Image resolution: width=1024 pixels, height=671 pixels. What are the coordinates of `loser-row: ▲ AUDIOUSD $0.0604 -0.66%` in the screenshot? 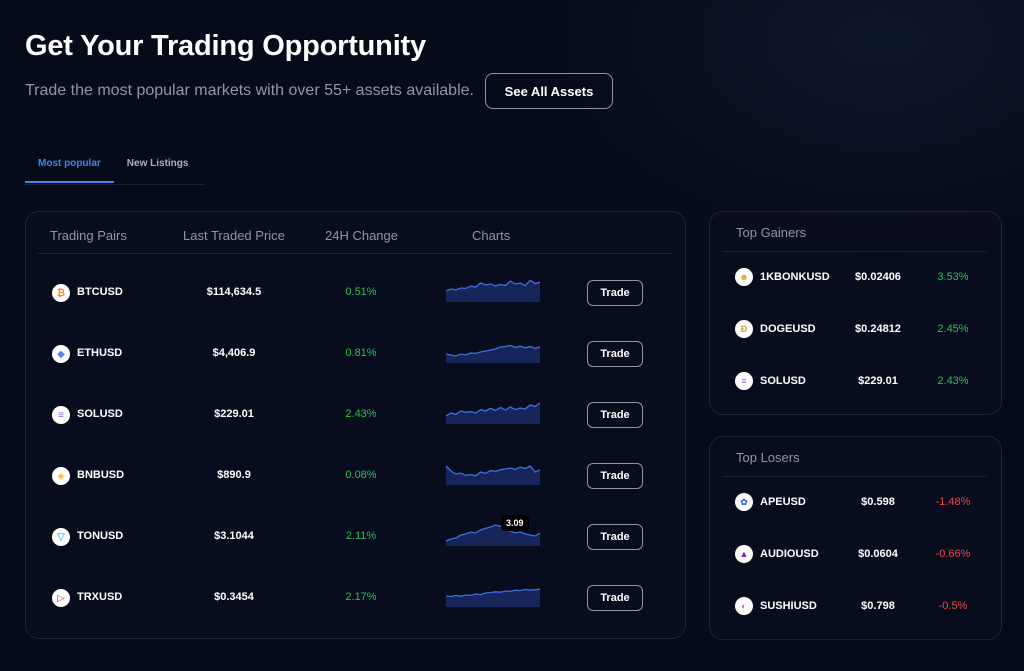 It's located at (855, 554).